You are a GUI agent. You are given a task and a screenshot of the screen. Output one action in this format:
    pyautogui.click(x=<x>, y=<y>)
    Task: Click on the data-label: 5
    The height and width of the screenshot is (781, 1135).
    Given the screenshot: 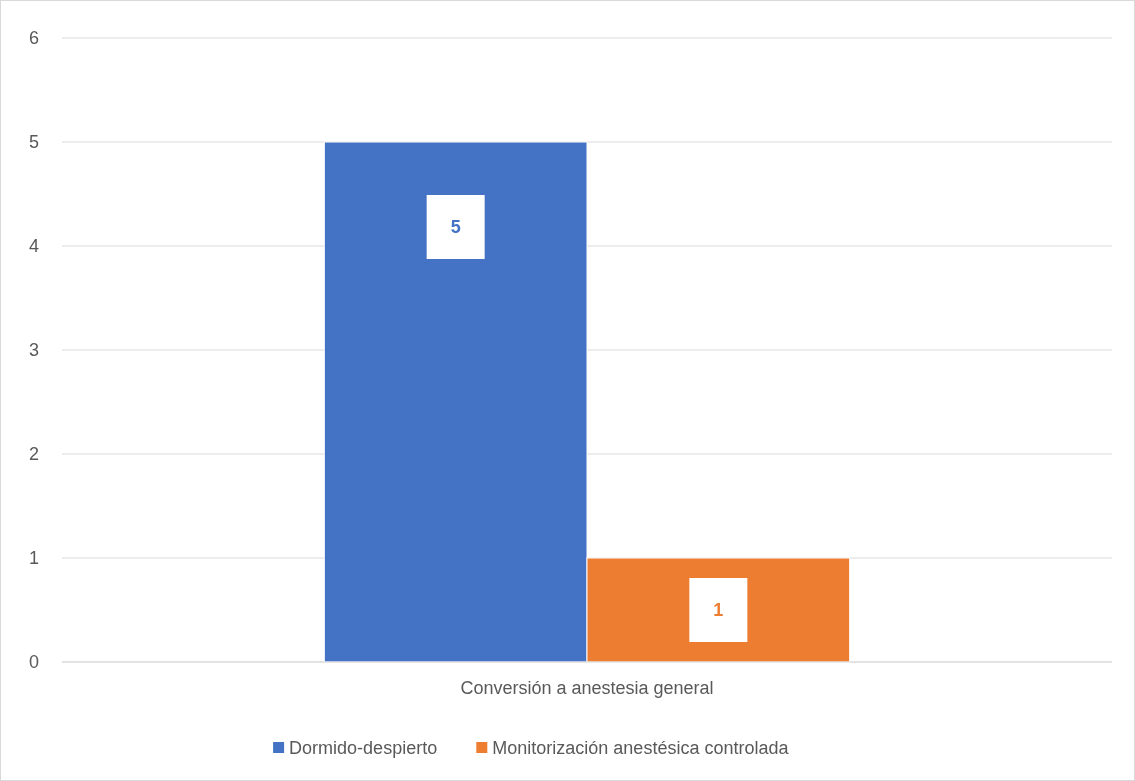 What is the action you would take?
    pyautogui.click(x=455, y=227)
    